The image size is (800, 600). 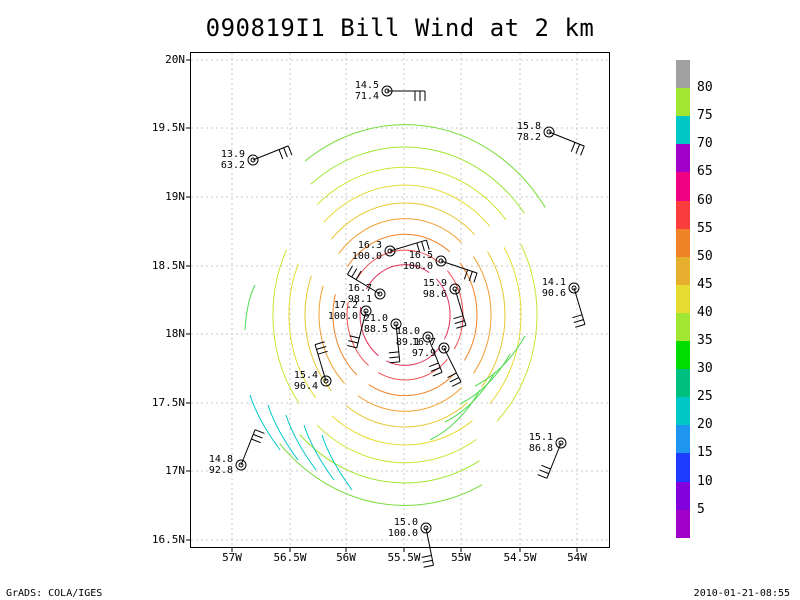 What do you see at coordinates (175, 333) in the screenshot?
I see `lat-tick-label: 18N` at bounding box center [175, 333].